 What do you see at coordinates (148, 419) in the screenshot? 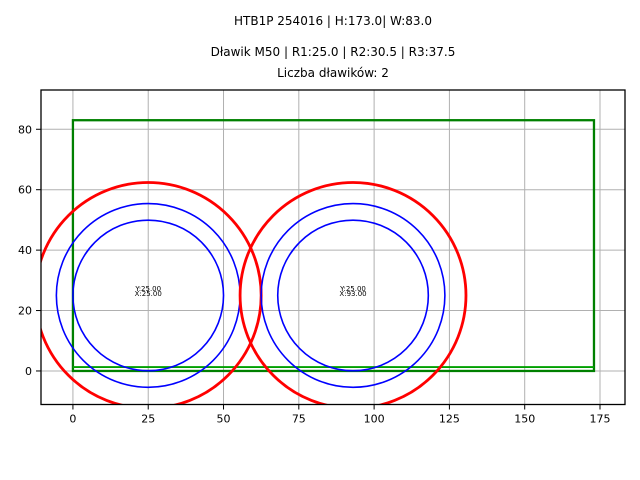
I see `x-tick-label: 25` at bounding box center [148, 419].